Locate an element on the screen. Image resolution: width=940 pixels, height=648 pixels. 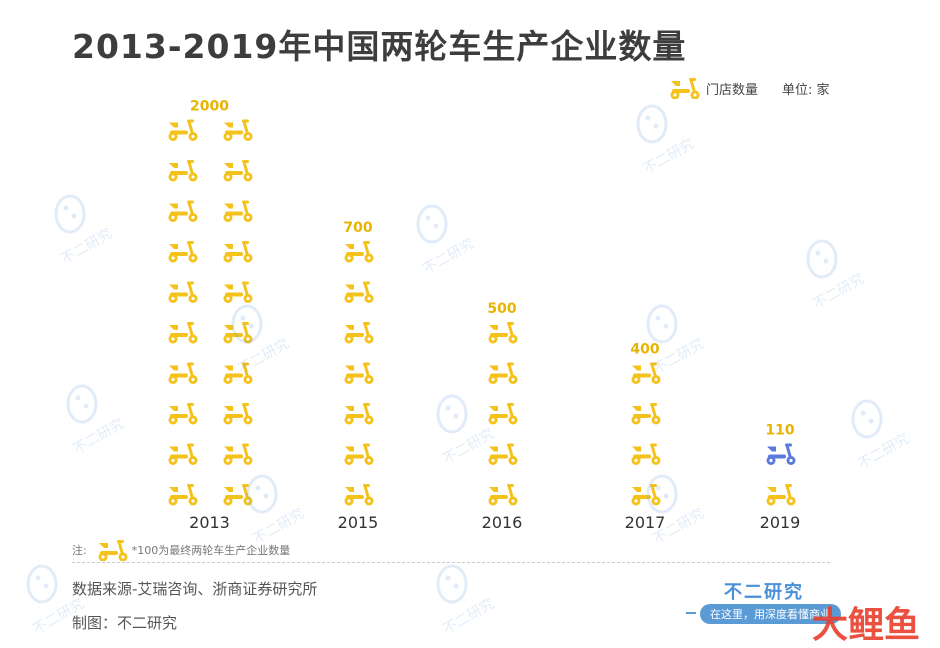
chart-title: 2013-2019年中国两轮车生产企业数量 is located at coordinates (379, 46).